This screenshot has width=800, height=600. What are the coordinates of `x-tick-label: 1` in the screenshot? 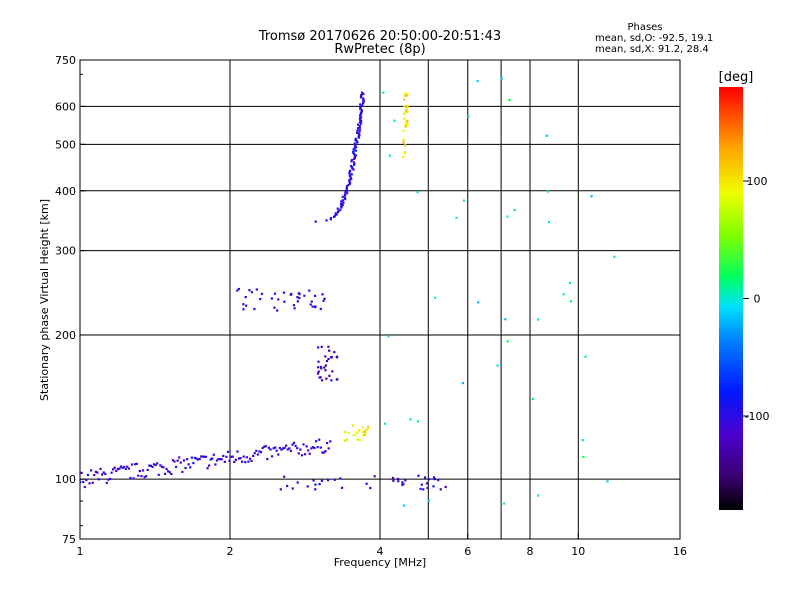 It's located at (80, 551).